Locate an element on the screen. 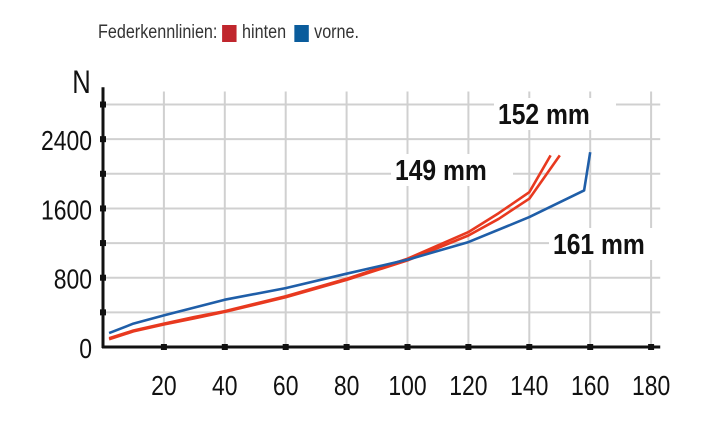 The width and height of the screenshot is (712, 425). y-tick-label: 2400 is located at coordinates (66, 141).